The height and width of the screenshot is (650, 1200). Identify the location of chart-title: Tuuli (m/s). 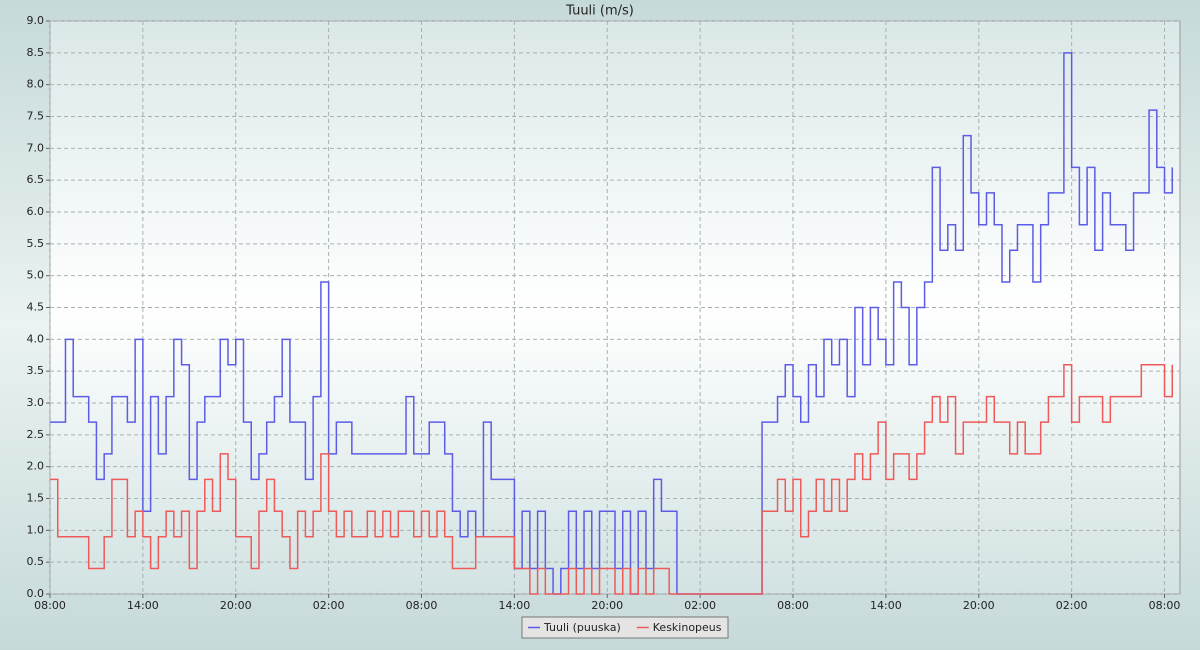
(599, 11).